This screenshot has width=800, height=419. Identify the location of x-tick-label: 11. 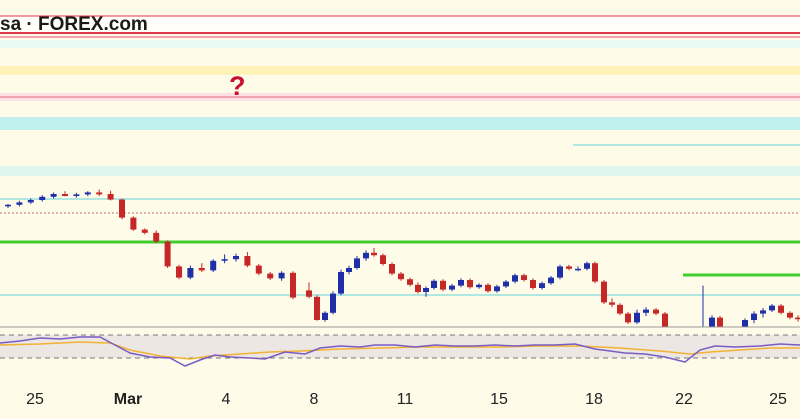
(405, 399).